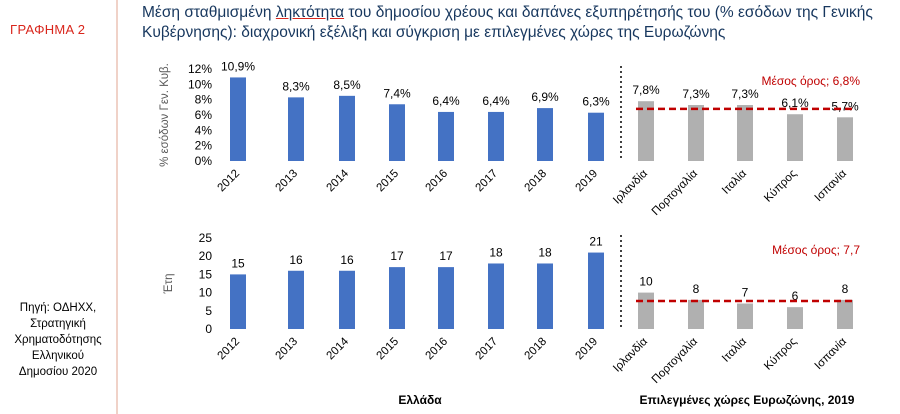  Describe the element at coordinates (209, 12) in the screenshot. I see `title-text: Μέση σταθμισμένη` at that location.